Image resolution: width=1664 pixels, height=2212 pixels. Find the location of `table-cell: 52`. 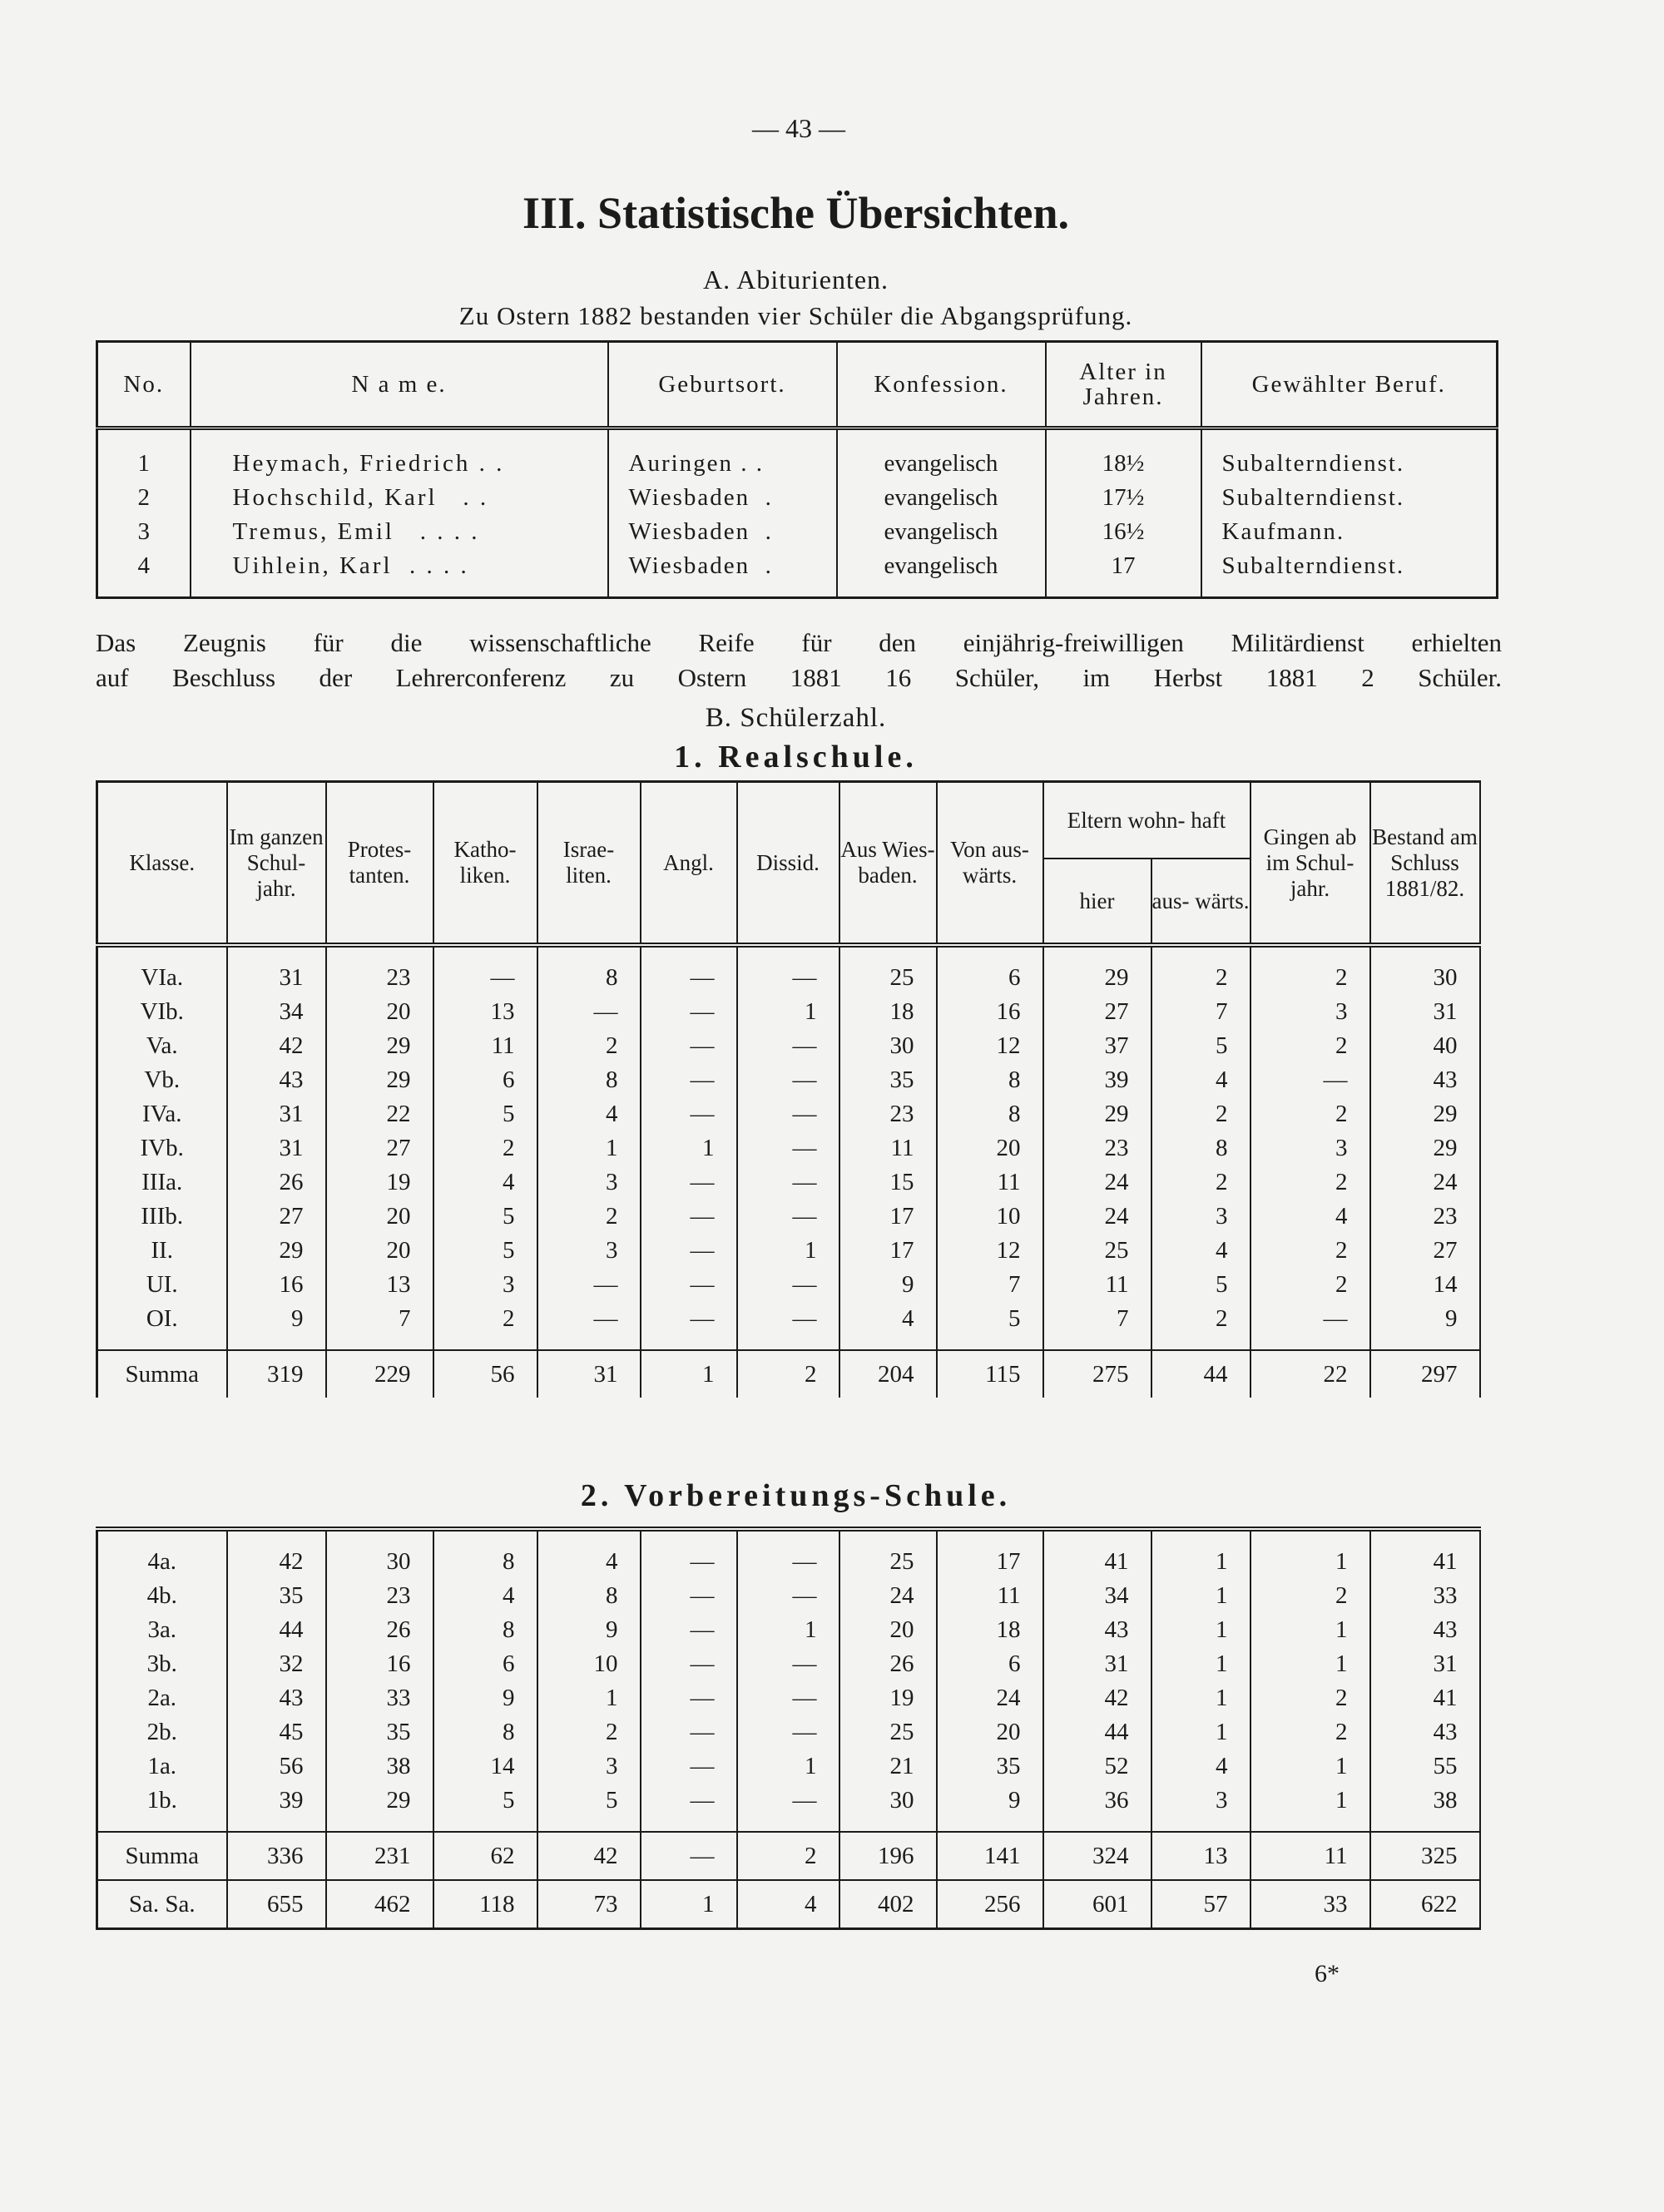

table-cell: 52 is located at coordinates (1097, 1766).